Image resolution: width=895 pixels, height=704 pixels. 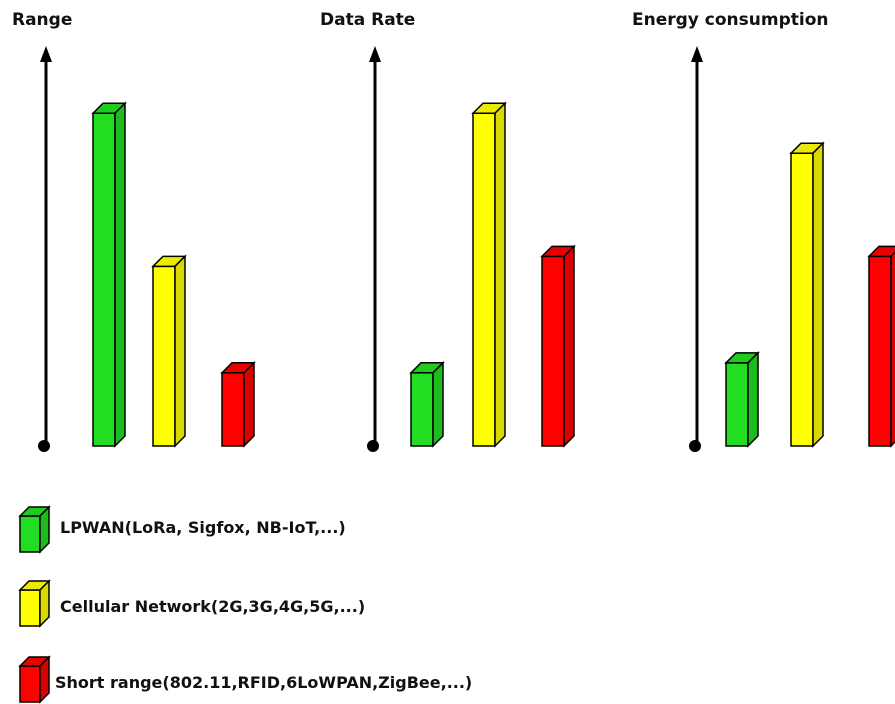 What do you see at coordinates (730, 20) in the screenshot?
I see `chart-title-energy: Energy consumption` at bounding box center [730, 20].